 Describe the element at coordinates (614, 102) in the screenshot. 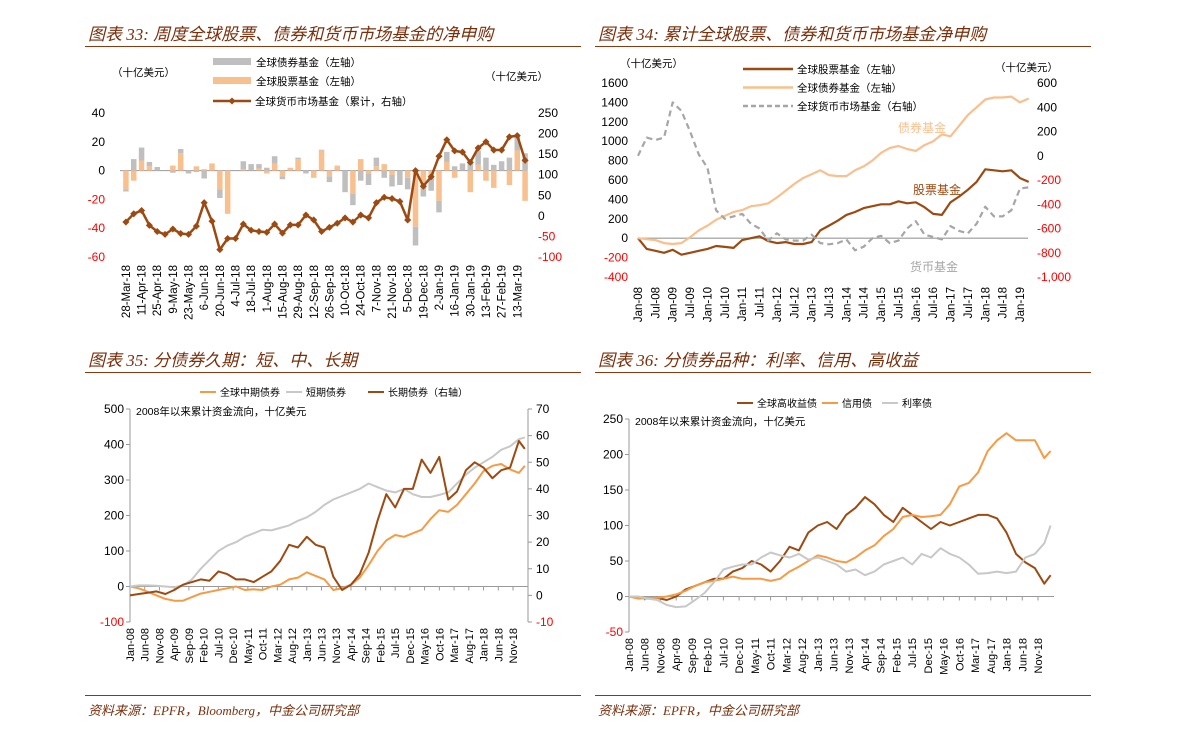

I see `left-tick-label: 1400` at that location.